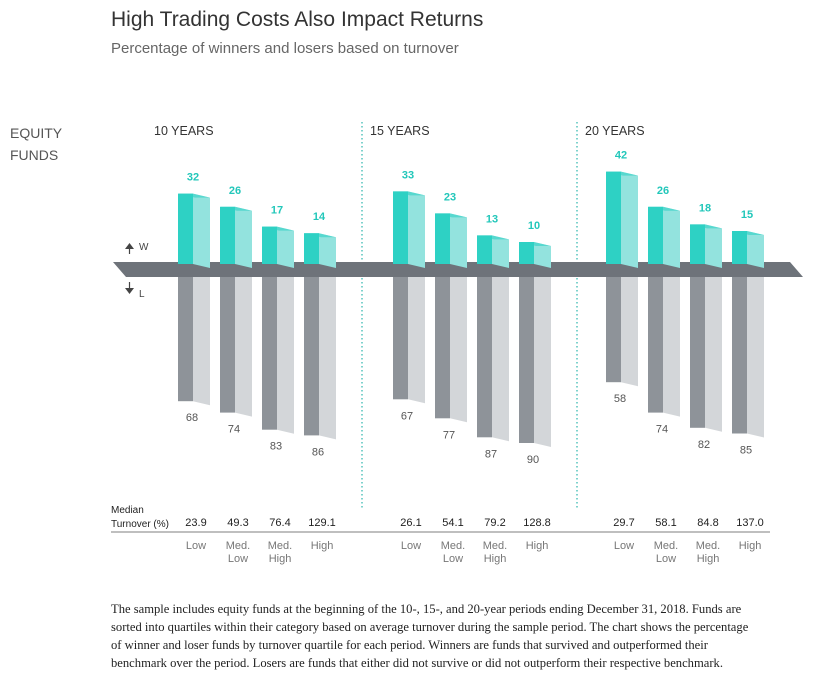 The image size is (813, 699). What do you see at coordinates (400, 131) in the screenshot?
I see `period-label: 15 YEARS` at bounding box center [400, 131].